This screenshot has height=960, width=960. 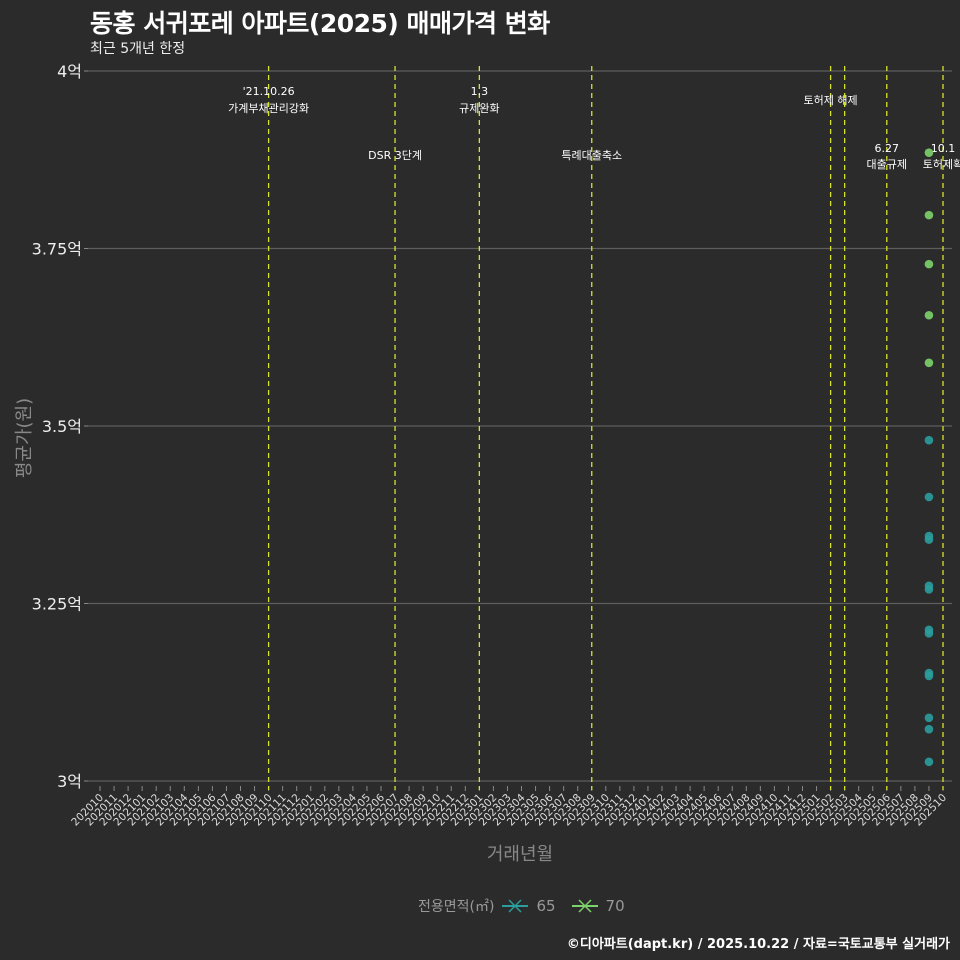 I want to click on legend: 전용면적(㎡) 65 70, so click(x=525, y=906).